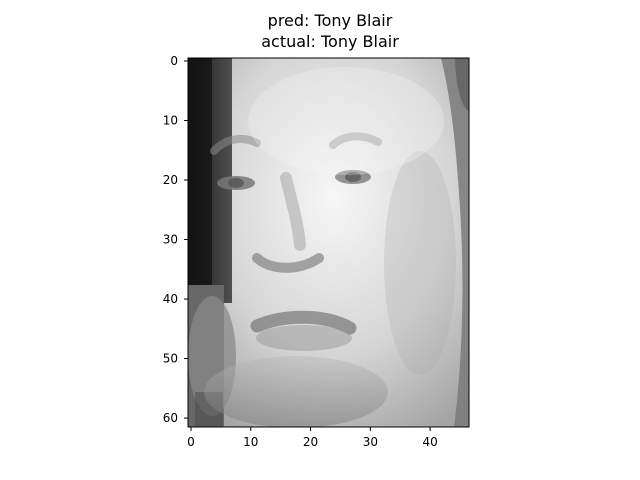 The width and height of the screenshot is (640, 480). What do you see at coordinates (170, 418) in the screenshot?
I see `y-axis-tick-label: 60` at bounding box center [170, 418].